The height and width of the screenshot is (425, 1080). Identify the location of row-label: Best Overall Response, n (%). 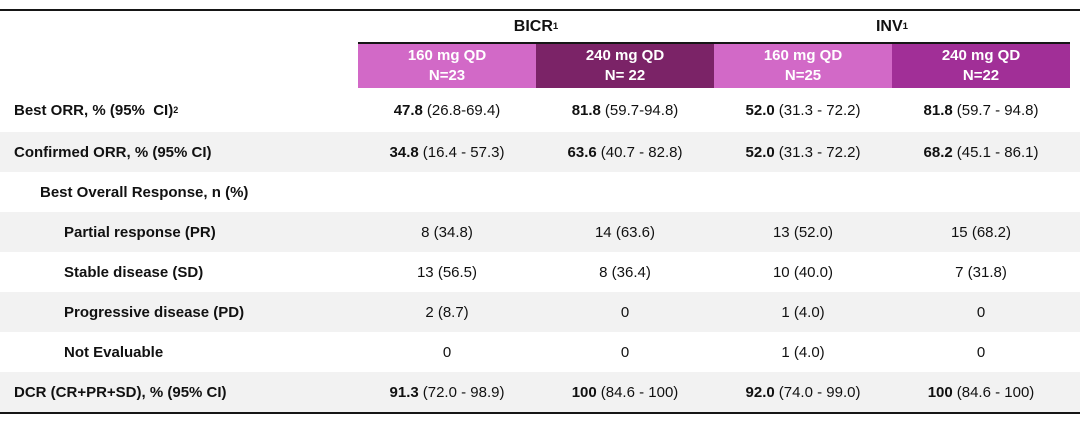
(144, 192).